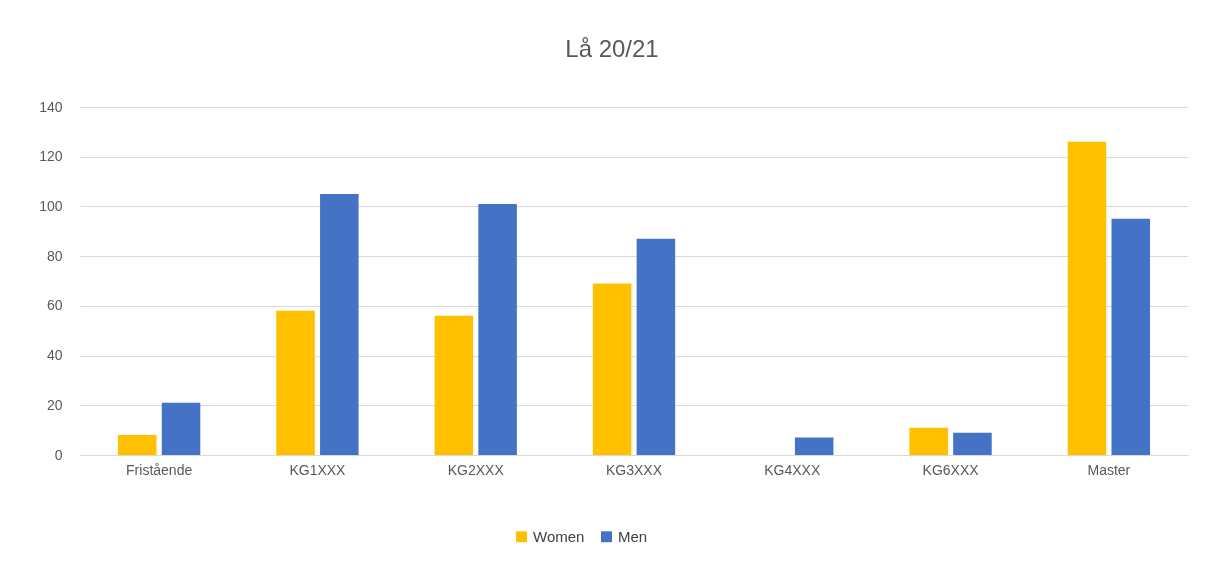  What do you see at coordinates (1109, 469) in the screenshot?
I see `x-tick-label: Master` at bounding box center [1109, 469].